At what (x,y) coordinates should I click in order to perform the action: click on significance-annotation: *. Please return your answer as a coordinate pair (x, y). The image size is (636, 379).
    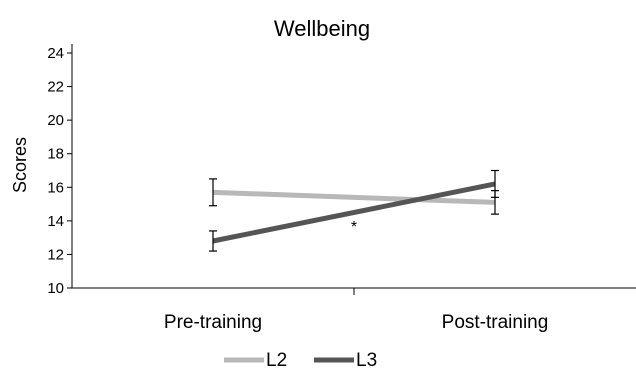
    Looking at the image, I should click on (354, 227).